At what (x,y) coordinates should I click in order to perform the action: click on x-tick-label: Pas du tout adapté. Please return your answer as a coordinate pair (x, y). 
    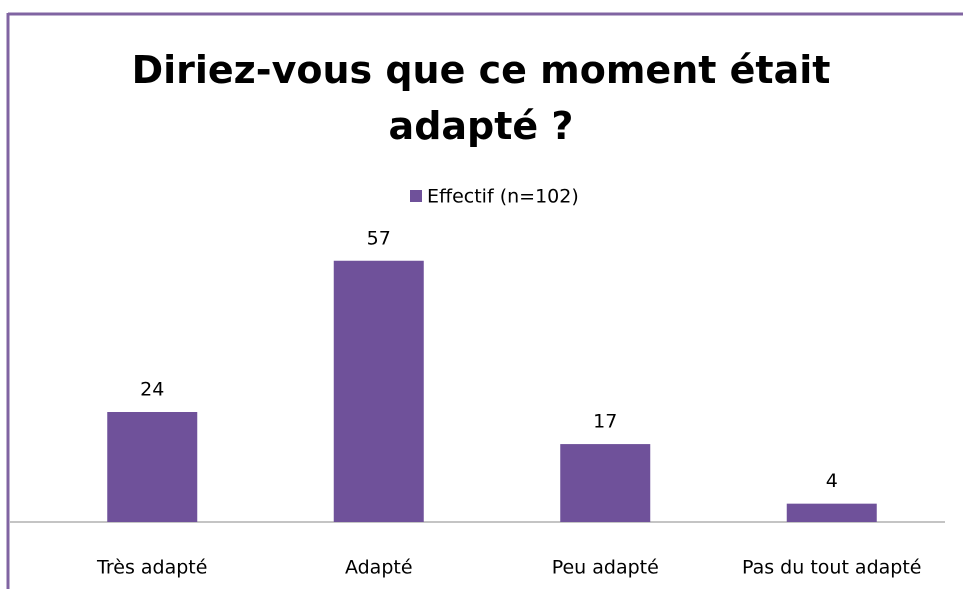
    Looking at the image, I should click on (831, 568).